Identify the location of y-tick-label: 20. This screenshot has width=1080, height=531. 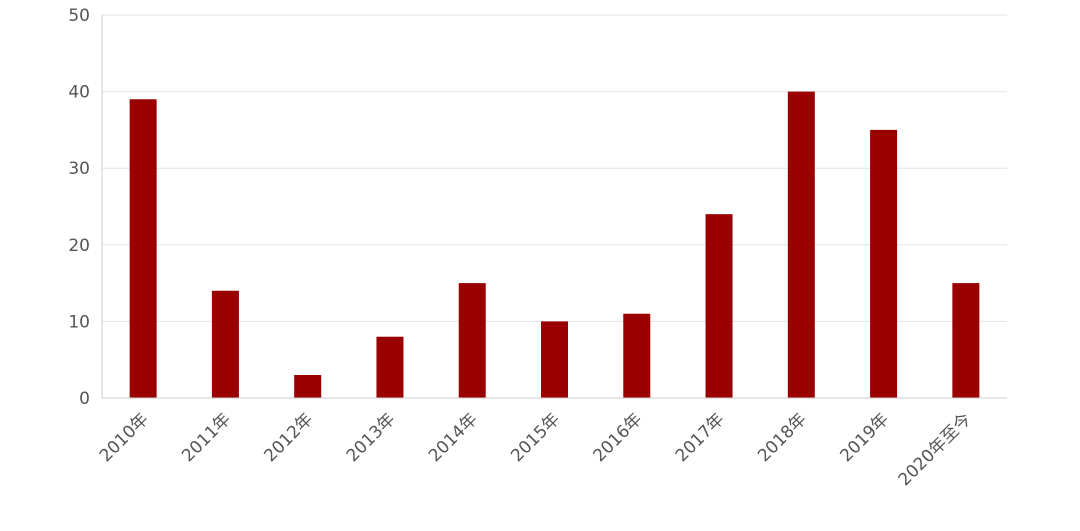
(79, 246).